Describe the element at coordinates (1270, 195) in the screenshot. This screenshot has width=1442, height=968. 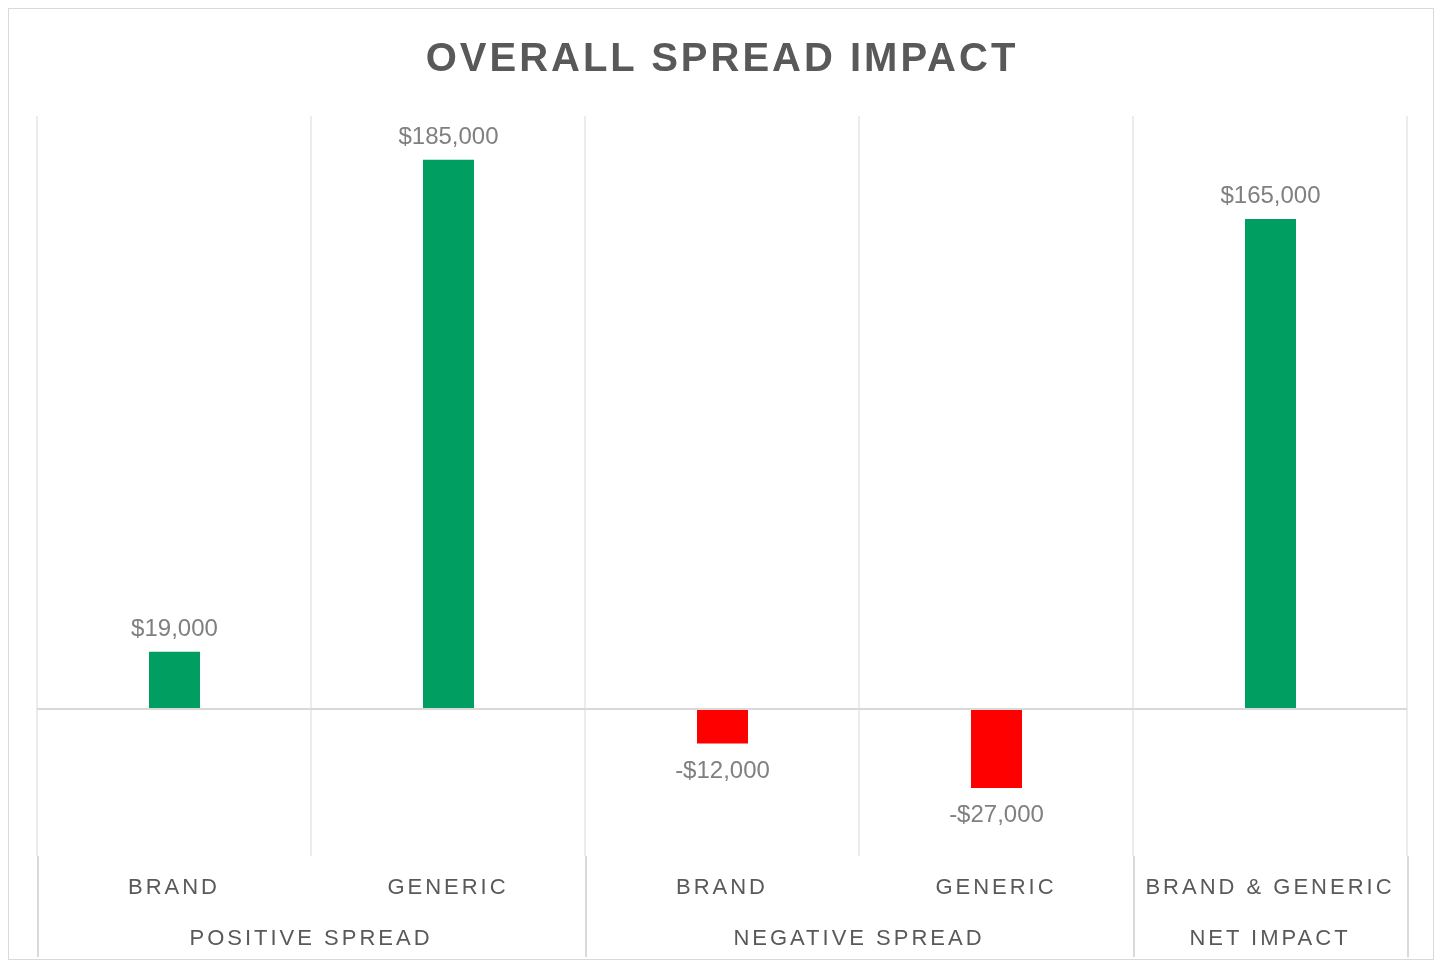
I see `data-label: $165,000` at that location.